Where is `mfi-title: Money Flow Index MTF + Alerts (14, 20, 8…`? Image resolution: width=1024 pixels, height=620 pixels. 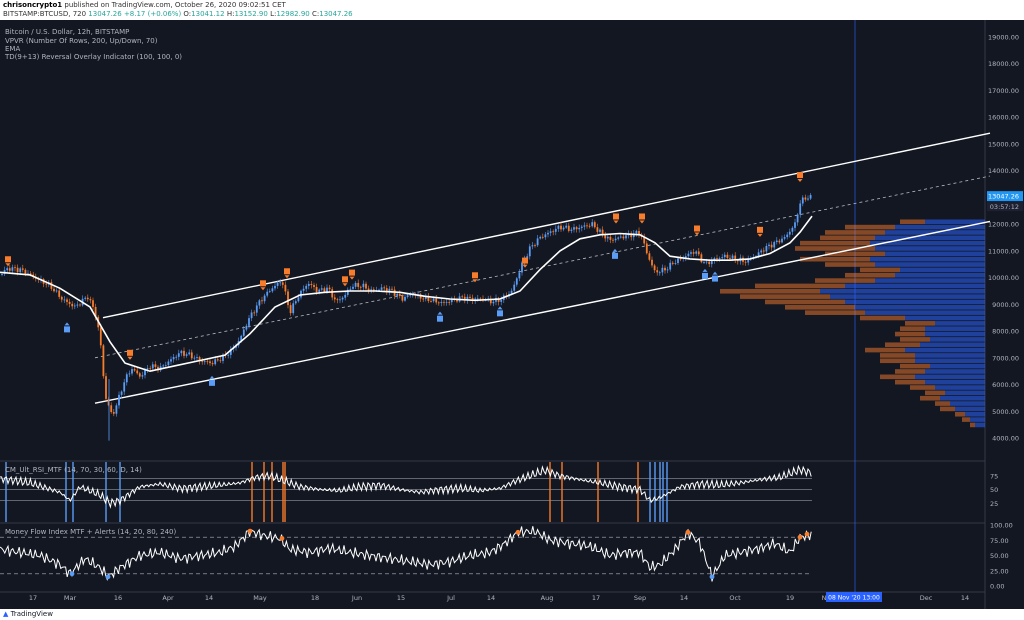 mfi-title: Money Flow Index MTF + Alerts (14, 20, 8… is located at coordinates (91, 532).